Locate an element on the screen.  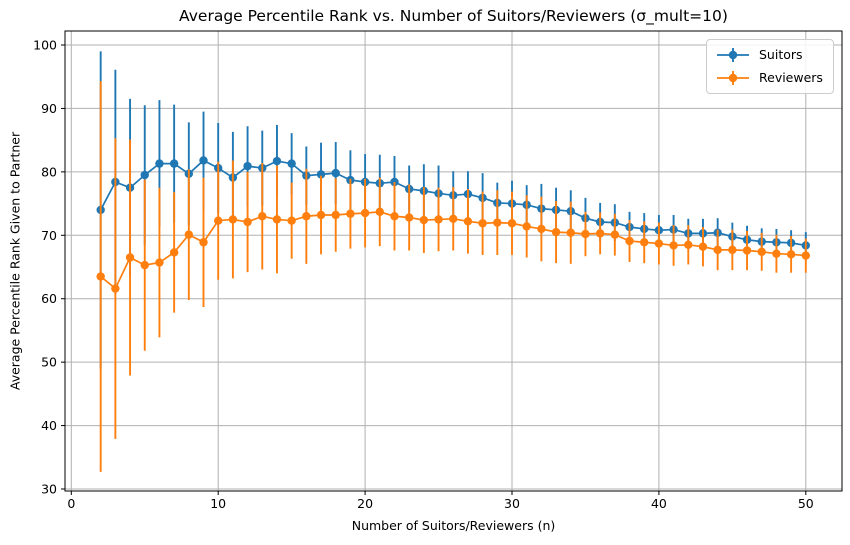
x-tick-label: 10 is located at coordinates (218, 503).